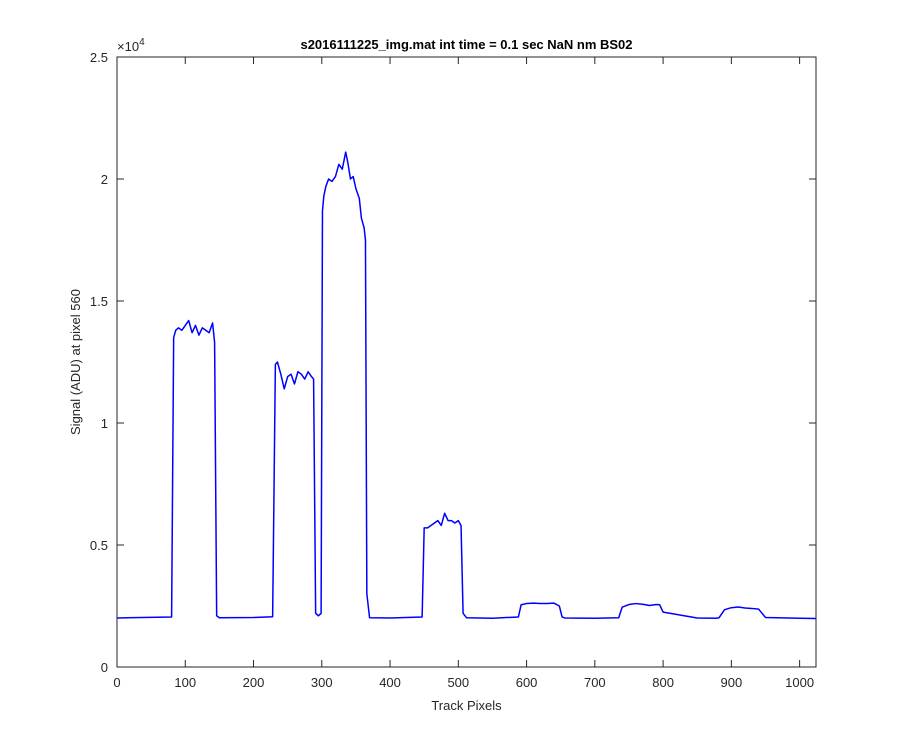 This screenshot has height=750, width=900. Describe the element at coordinates (390, 682) in the screenshot. I see `x-tick-label: 400` at that location.